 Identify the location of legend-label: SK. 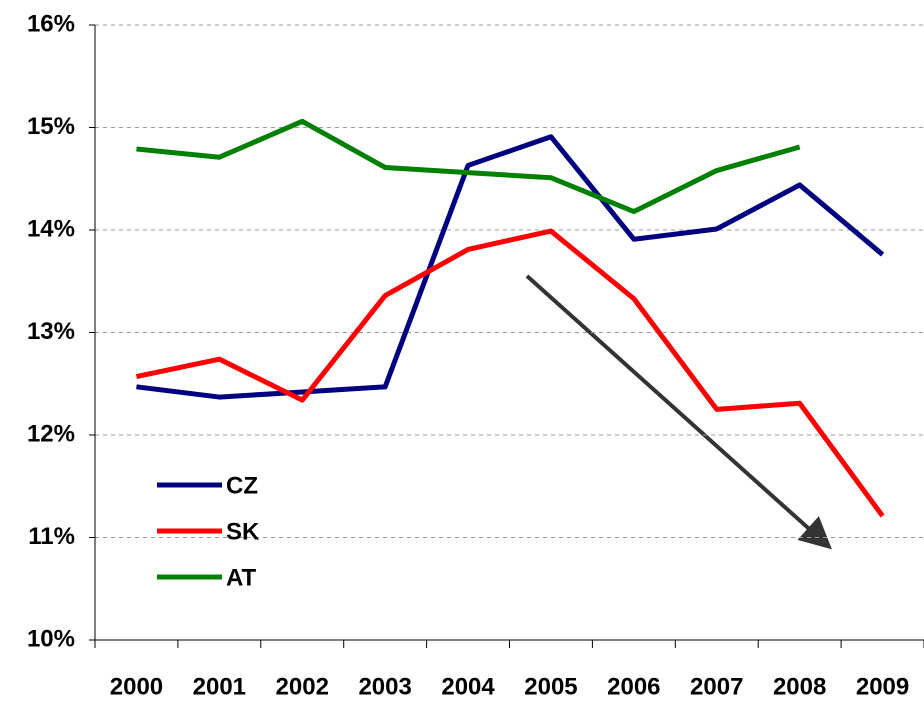
(243, 531).